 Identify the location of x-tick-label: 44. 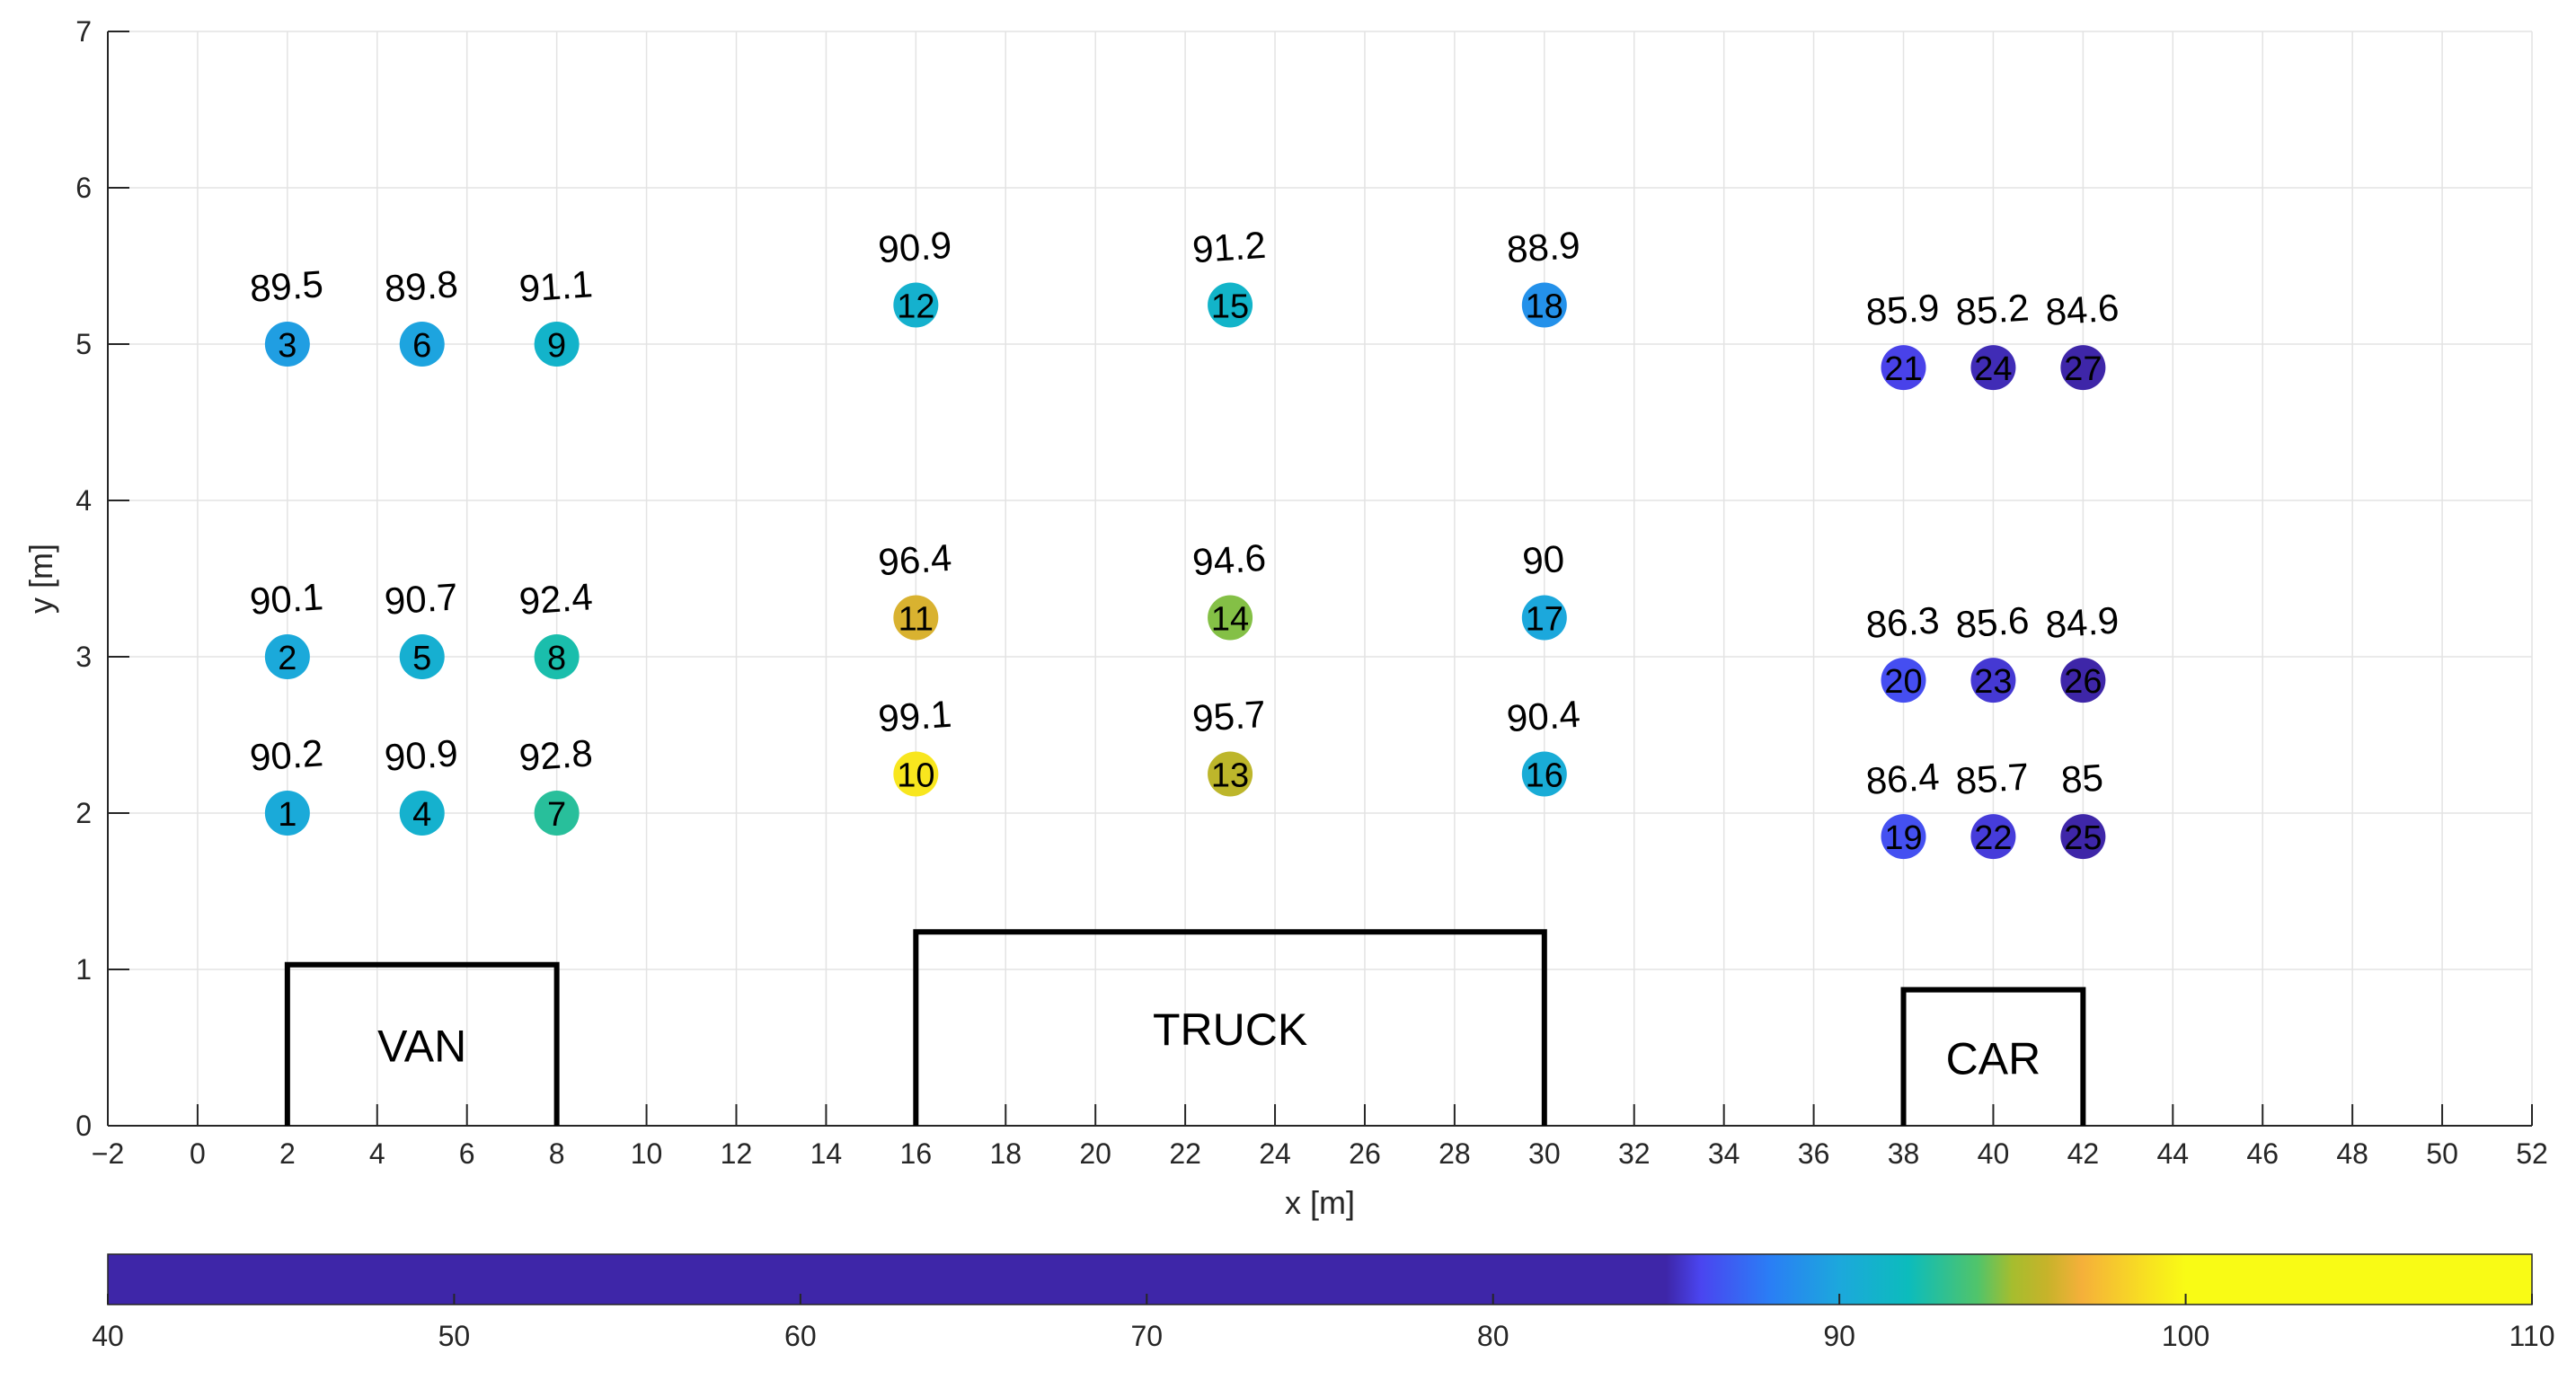
(2172, 1153).